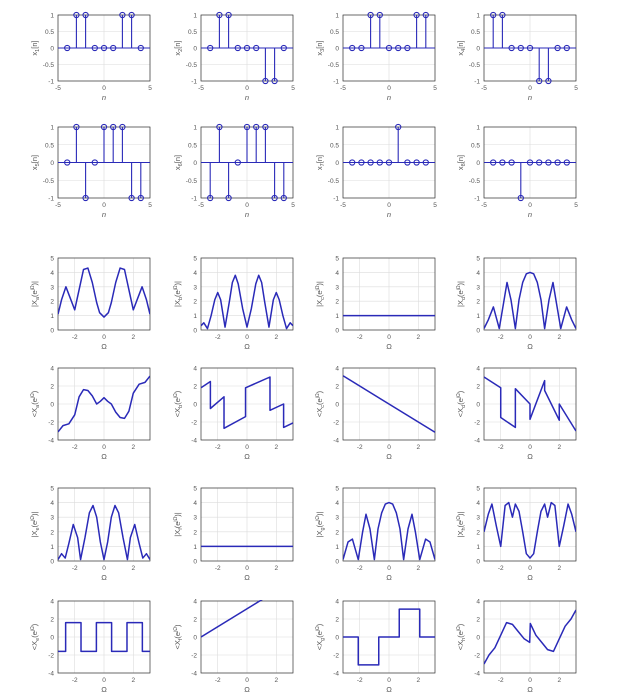  Describe the element at coordinates (337, 489) in the screenshot. I see `y-tick-label: 5` at that location.